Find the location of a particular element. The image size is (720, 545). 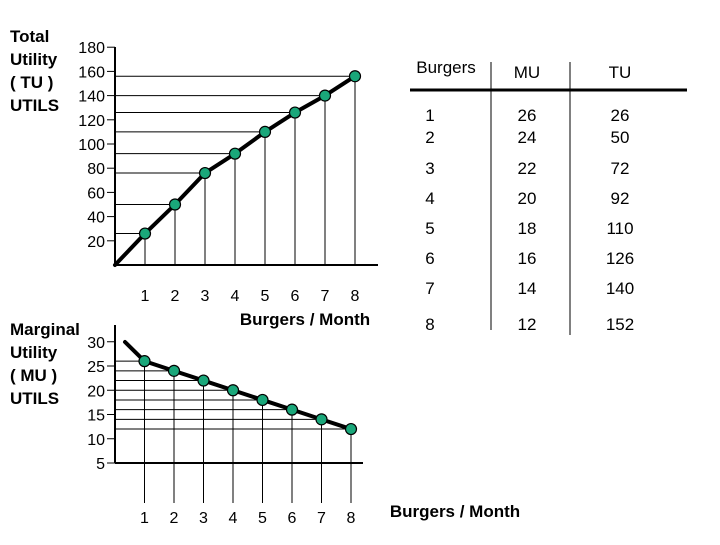

tu-x-tick-label: 4 is located at coordinates (235, 296).